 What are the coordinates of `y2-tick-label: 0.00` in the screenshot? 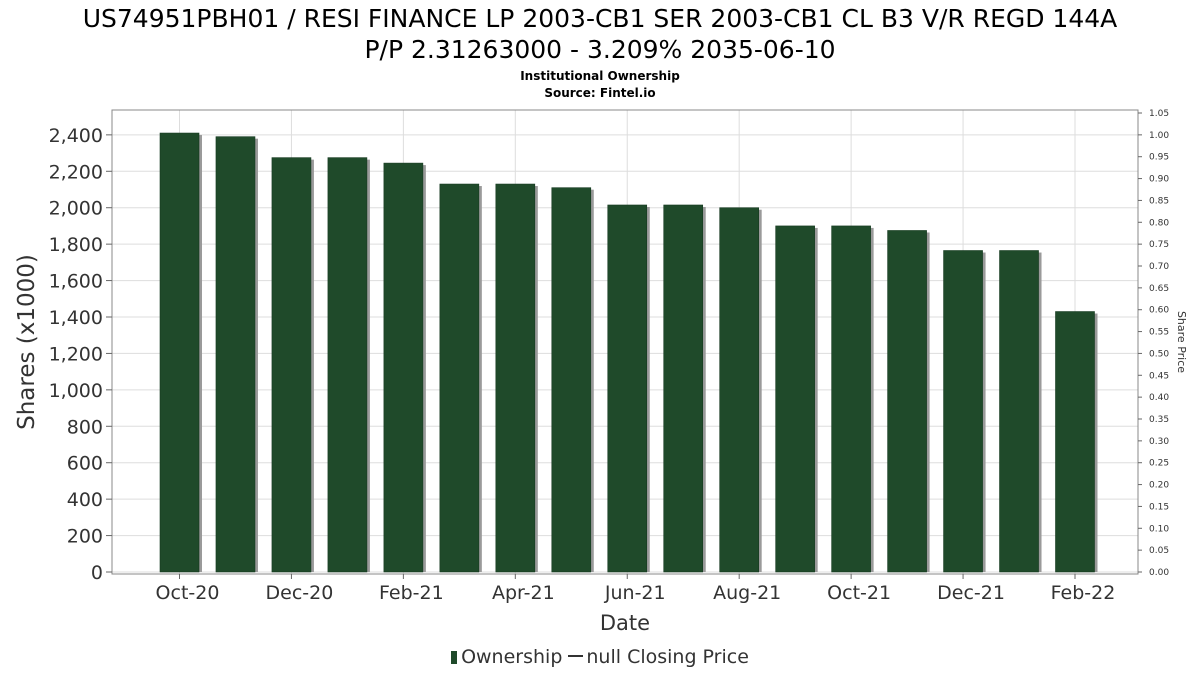 It's located at (1159, 573).